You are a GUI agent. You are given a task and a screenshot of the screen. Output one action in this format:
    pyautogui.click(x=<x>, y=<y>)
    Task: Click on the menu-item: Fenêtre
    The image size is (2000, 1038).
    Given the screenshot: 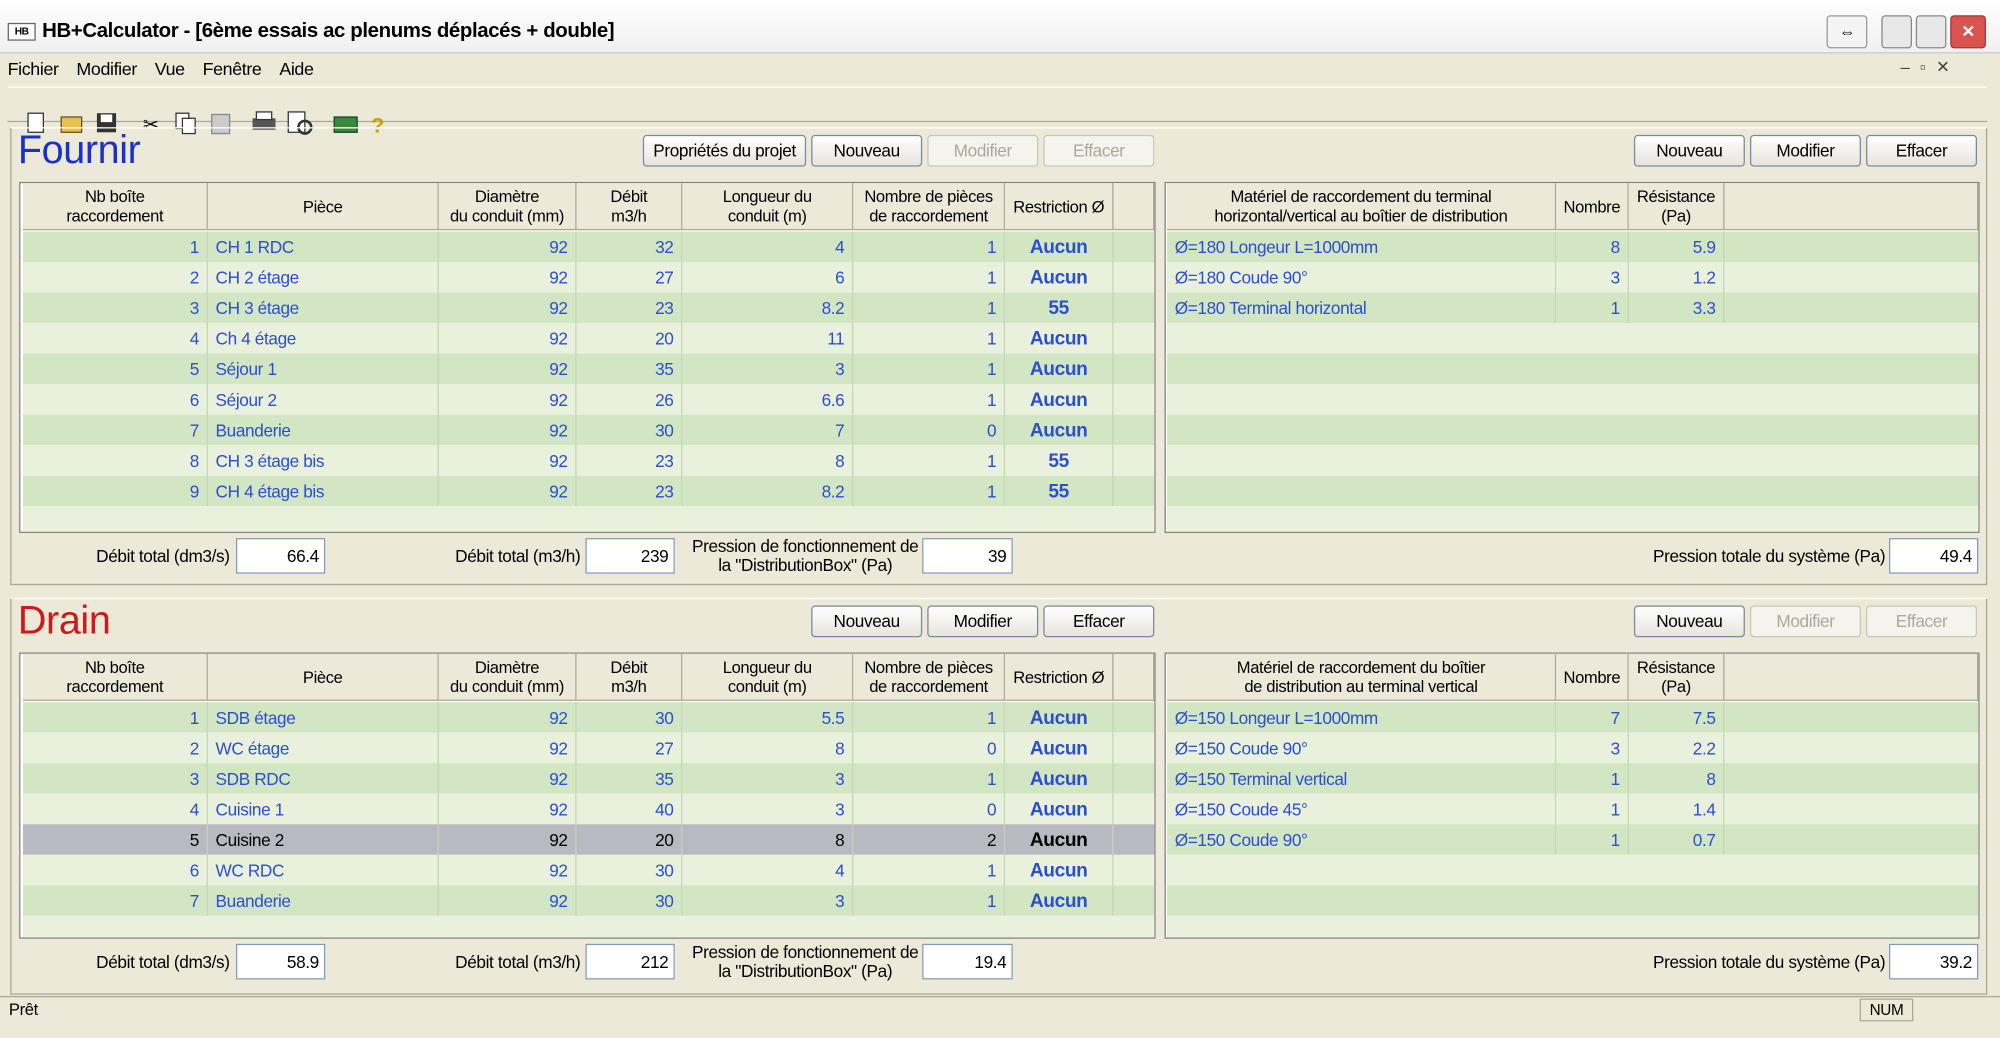 What is the action you would take?
    pyautogui.click(x=232, y=68)
    